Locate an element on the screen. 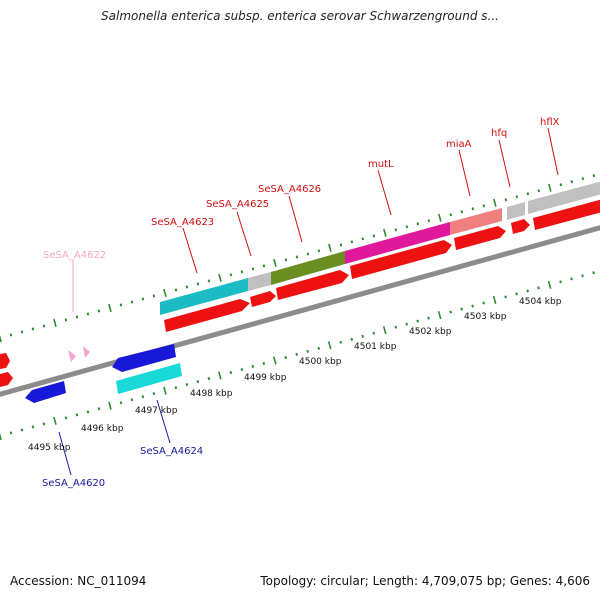 The width and height of the screenshot is (600, 600). gene-label-hfq: hfq is located at coordinates (499, 133).